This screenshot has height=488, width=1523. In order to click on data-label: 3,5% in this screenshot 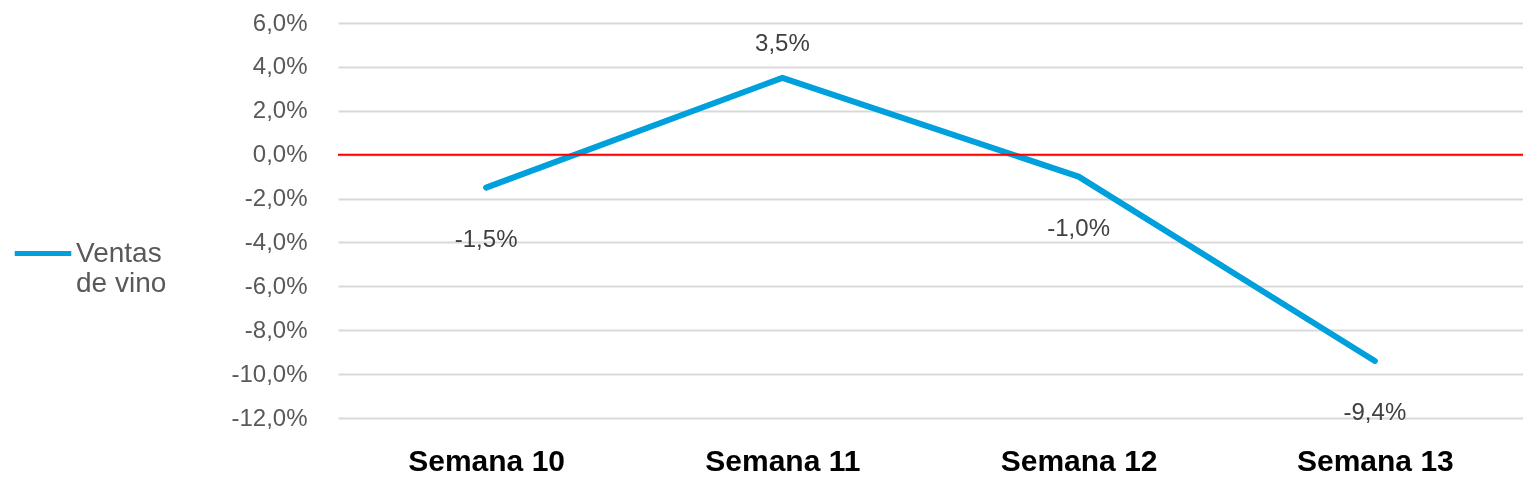, I will do `click(782, 42)`.